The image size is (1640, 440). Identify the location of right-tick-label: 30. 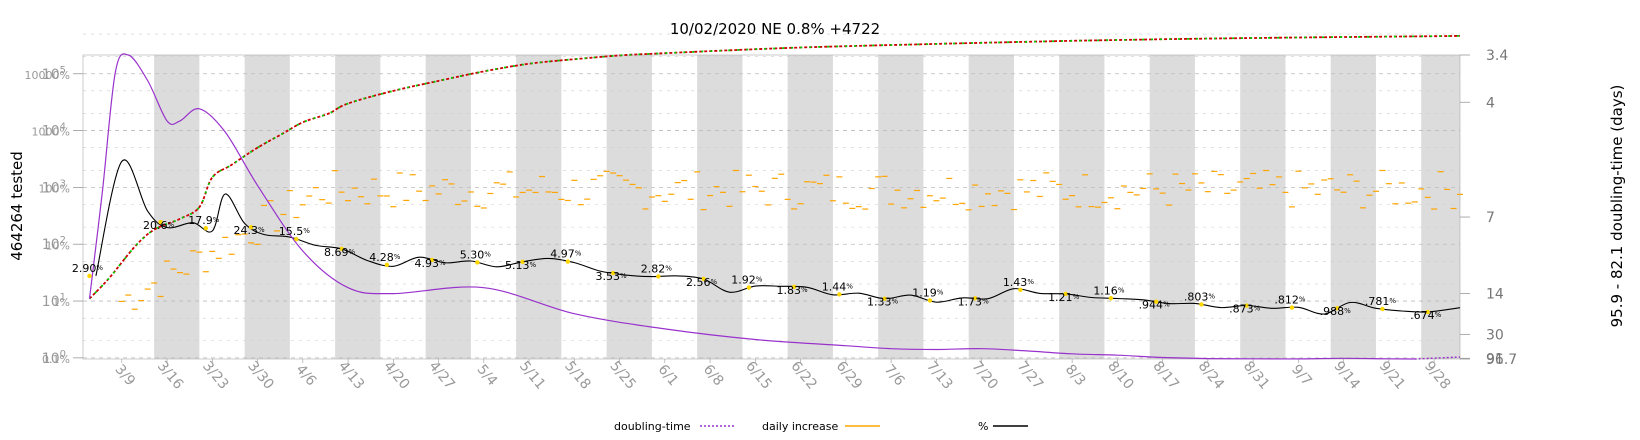
(1495, 335).